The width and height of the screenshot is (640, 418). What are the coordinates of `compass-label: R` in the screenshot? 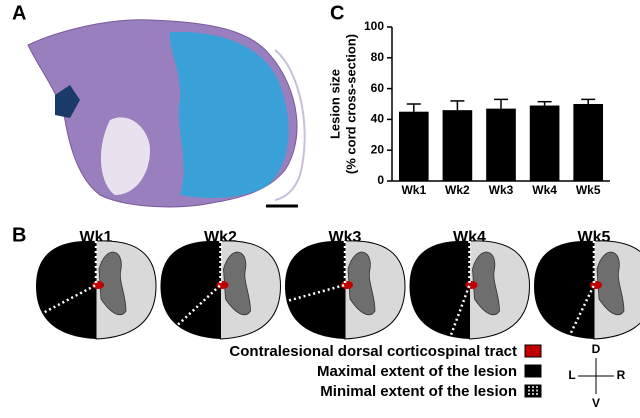 It's located at (621, 375).